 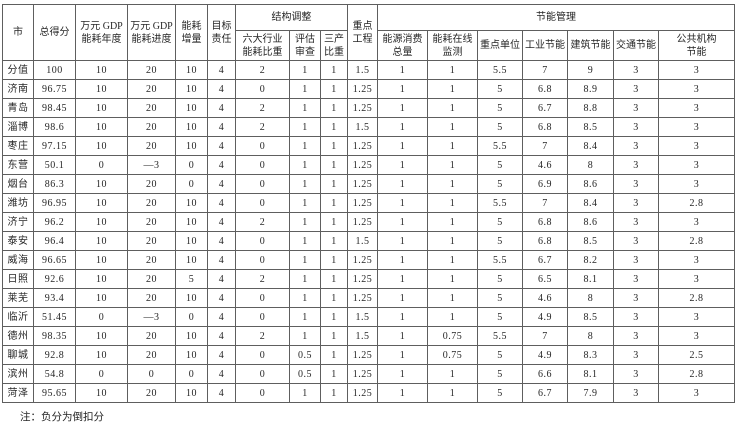 What do you see at coordinates (18, 146) in the screenshot?
I see `city-name-cell: 枣庄` at bounding box center [18, 146].